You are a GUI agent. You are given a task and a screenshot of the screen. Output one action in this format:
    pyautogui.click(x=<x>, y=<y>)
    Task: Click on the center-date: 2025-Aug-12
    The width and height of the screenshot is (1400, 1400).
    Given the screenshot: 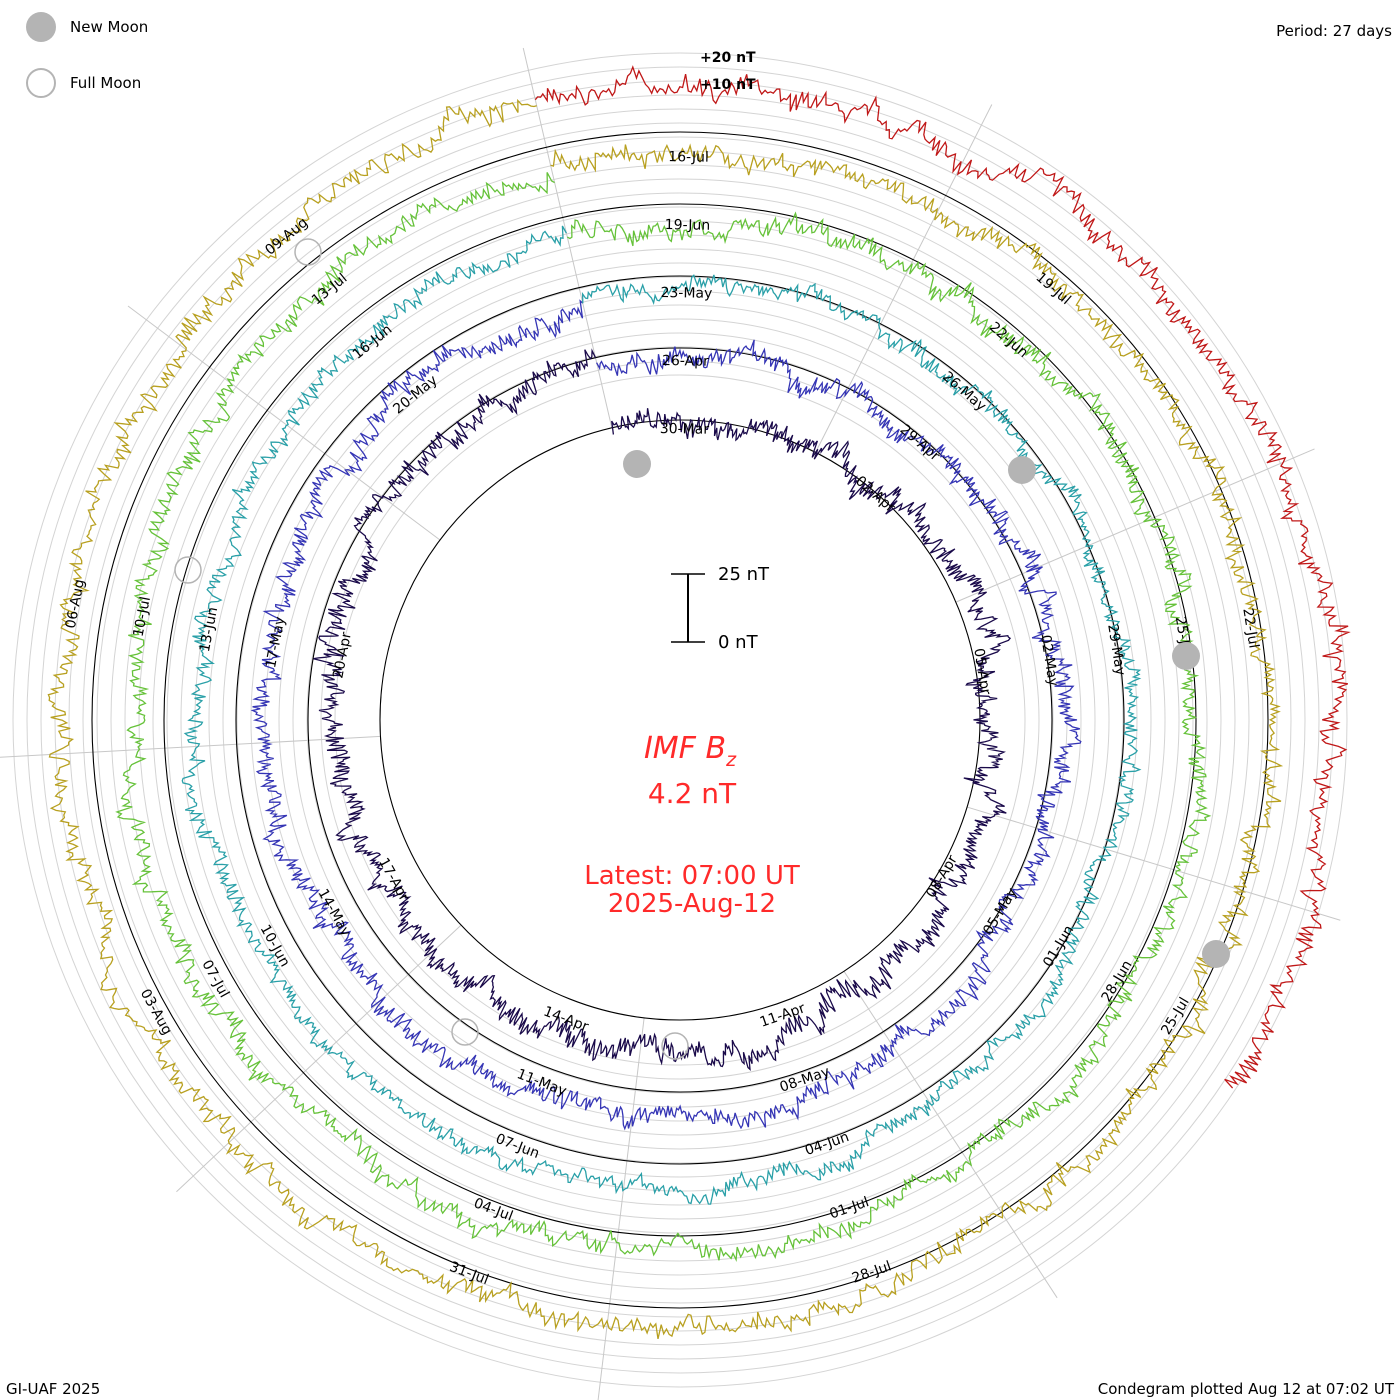 What is the action you would take?
    pyautogui.click(x=692, y=904)
    